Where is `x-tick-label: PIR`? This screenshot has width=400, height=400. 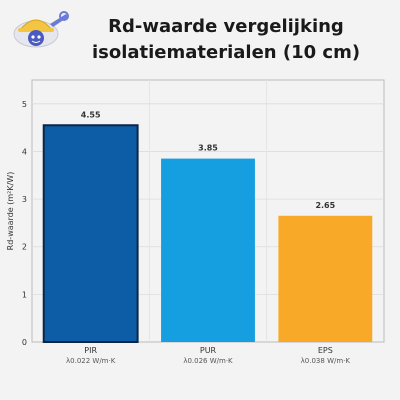
x-tick-label: PIR is located at coordinates (90, 350).